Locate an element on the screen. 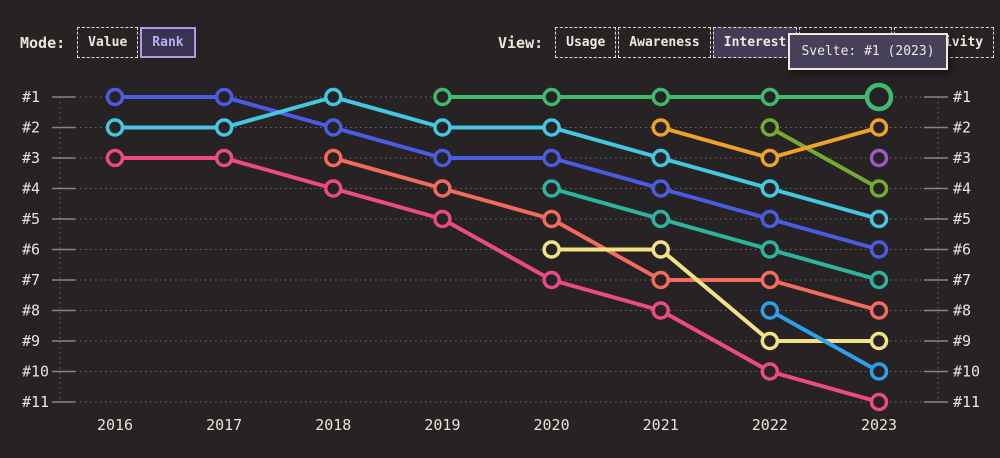  data-point-blue-2017 is located at coordinates (224, 97).